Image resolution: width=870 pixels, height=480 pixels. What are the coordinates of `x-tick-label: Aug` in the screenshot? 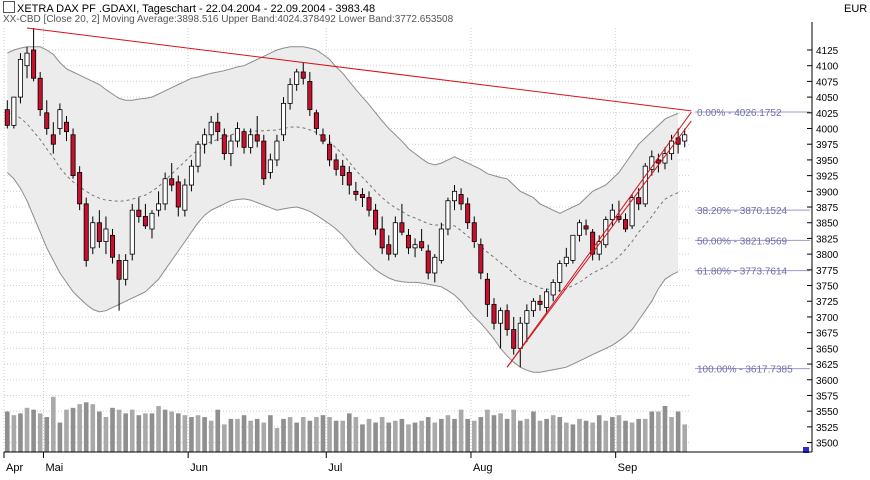 It's located at (483, 468).